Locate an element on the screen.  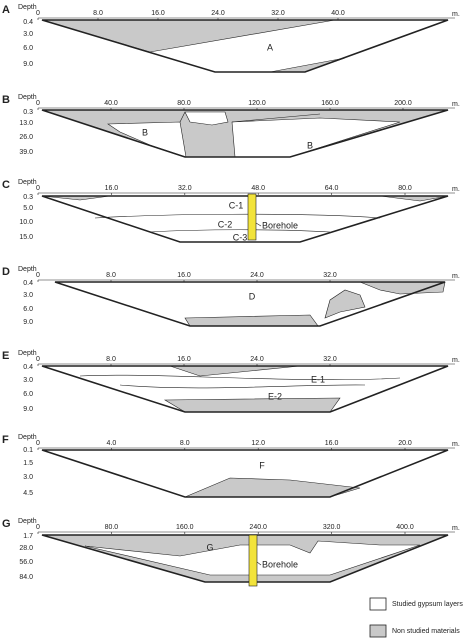
depth-tick-label: 1.7 is located at coordinates (28, 536).